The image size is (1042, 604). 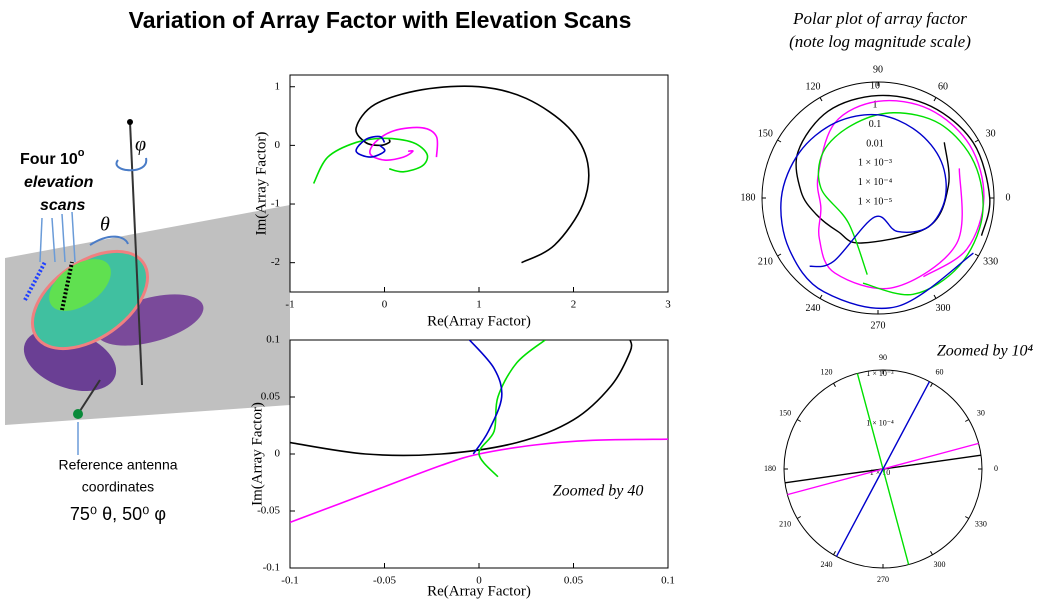 I want to click on y-tick-label: -1, so click(x=275, y=204).